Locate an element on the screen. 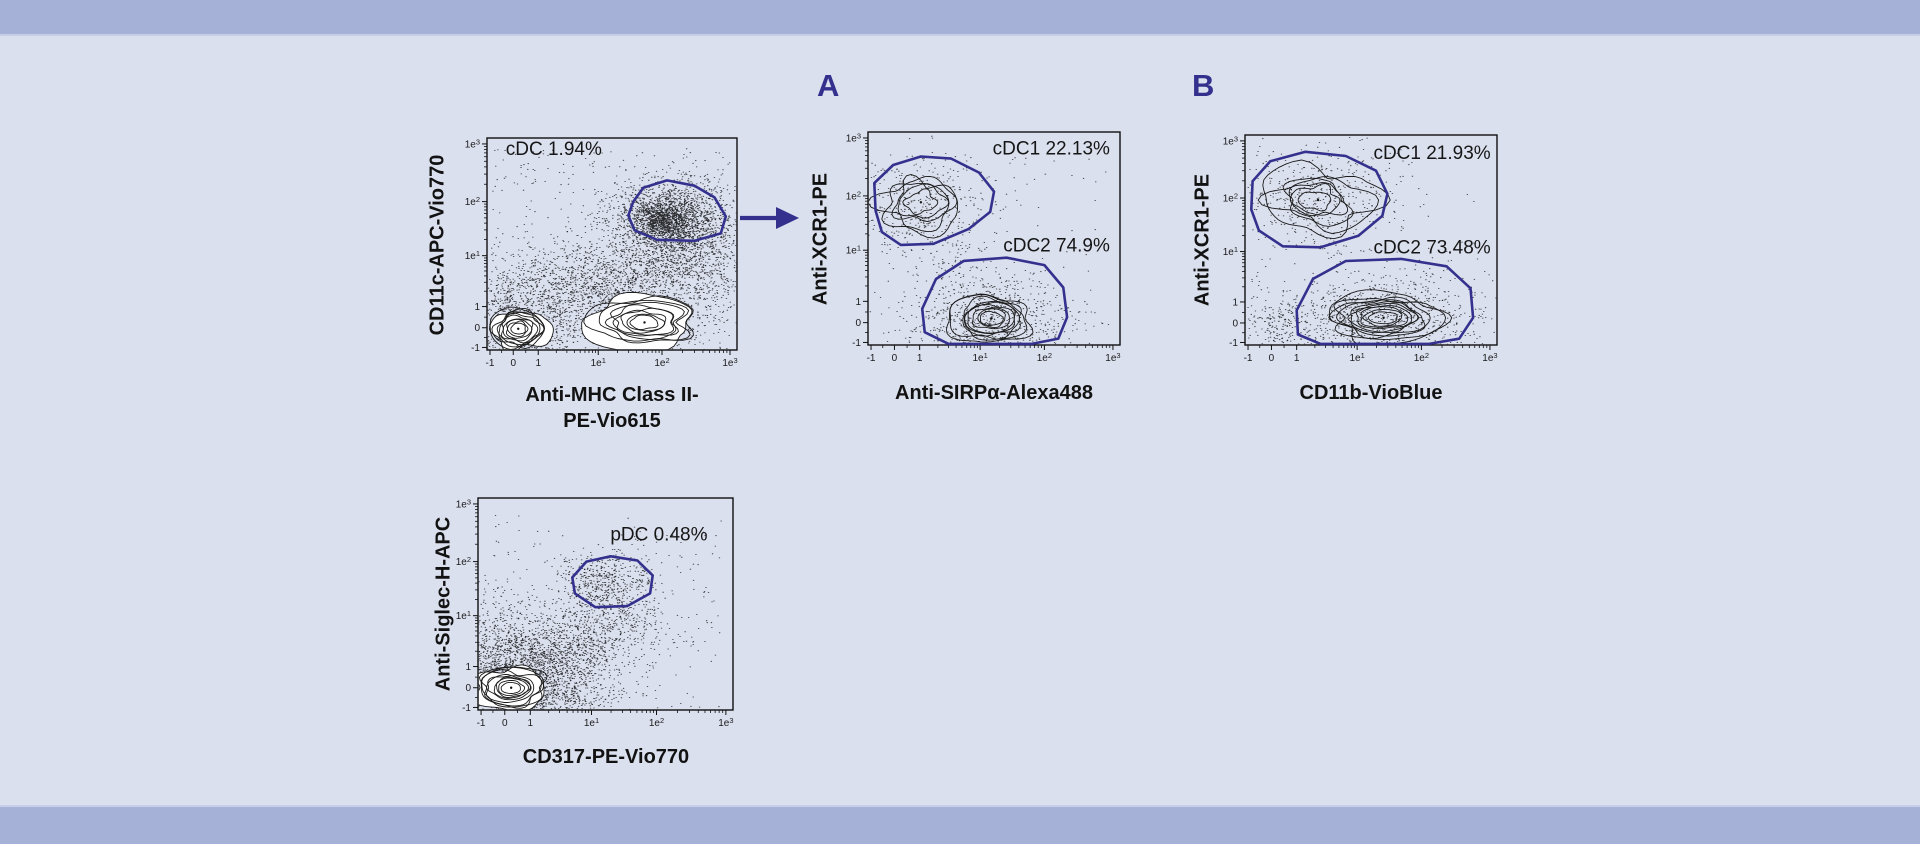 The image size is (1920, 844). top-band is located at coordinates (960, 18).